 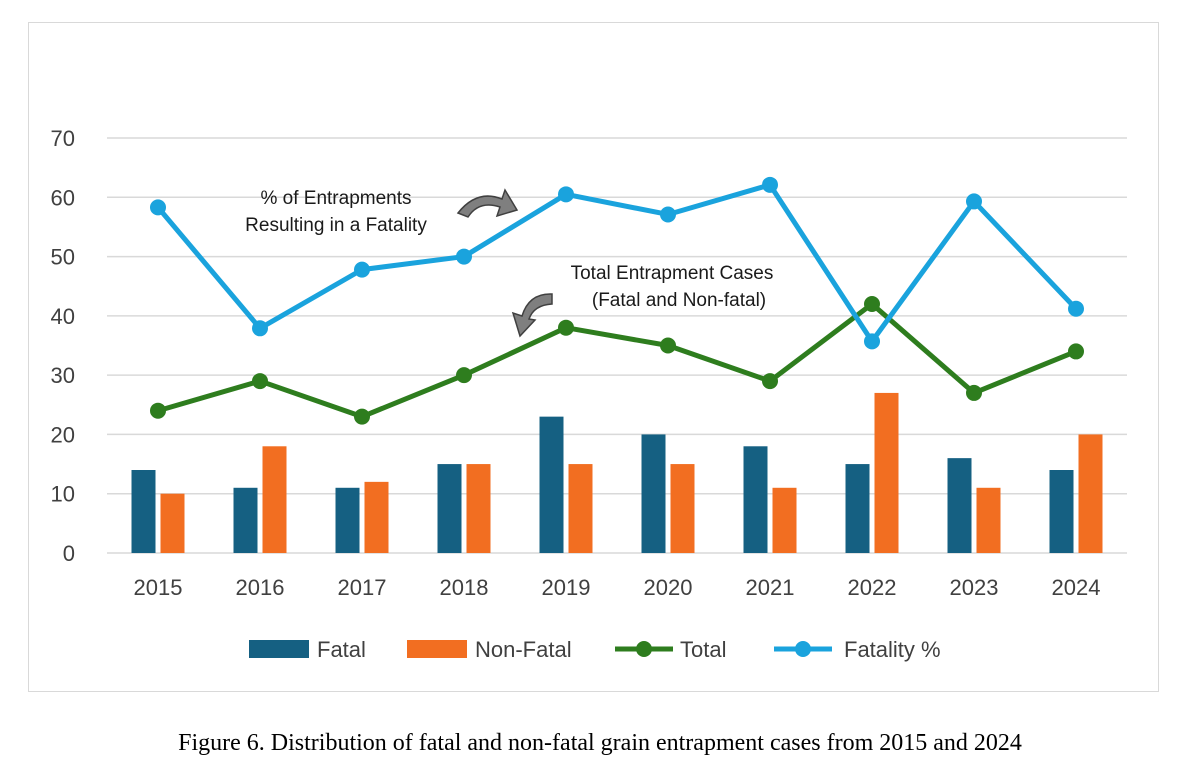 What do you see at coordinates (464, 256) in the screenshot?
I see `point-fatality-2018` at bounding box center [464, 256].